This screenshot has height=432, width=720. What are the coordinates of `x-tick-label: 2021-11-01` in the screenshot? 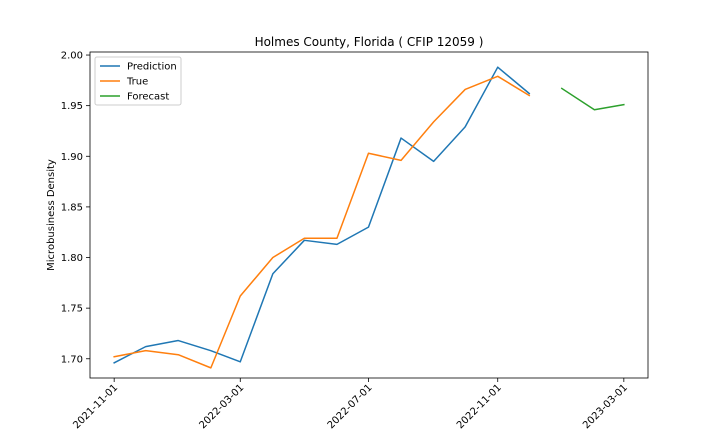 It's located at (95, 406).